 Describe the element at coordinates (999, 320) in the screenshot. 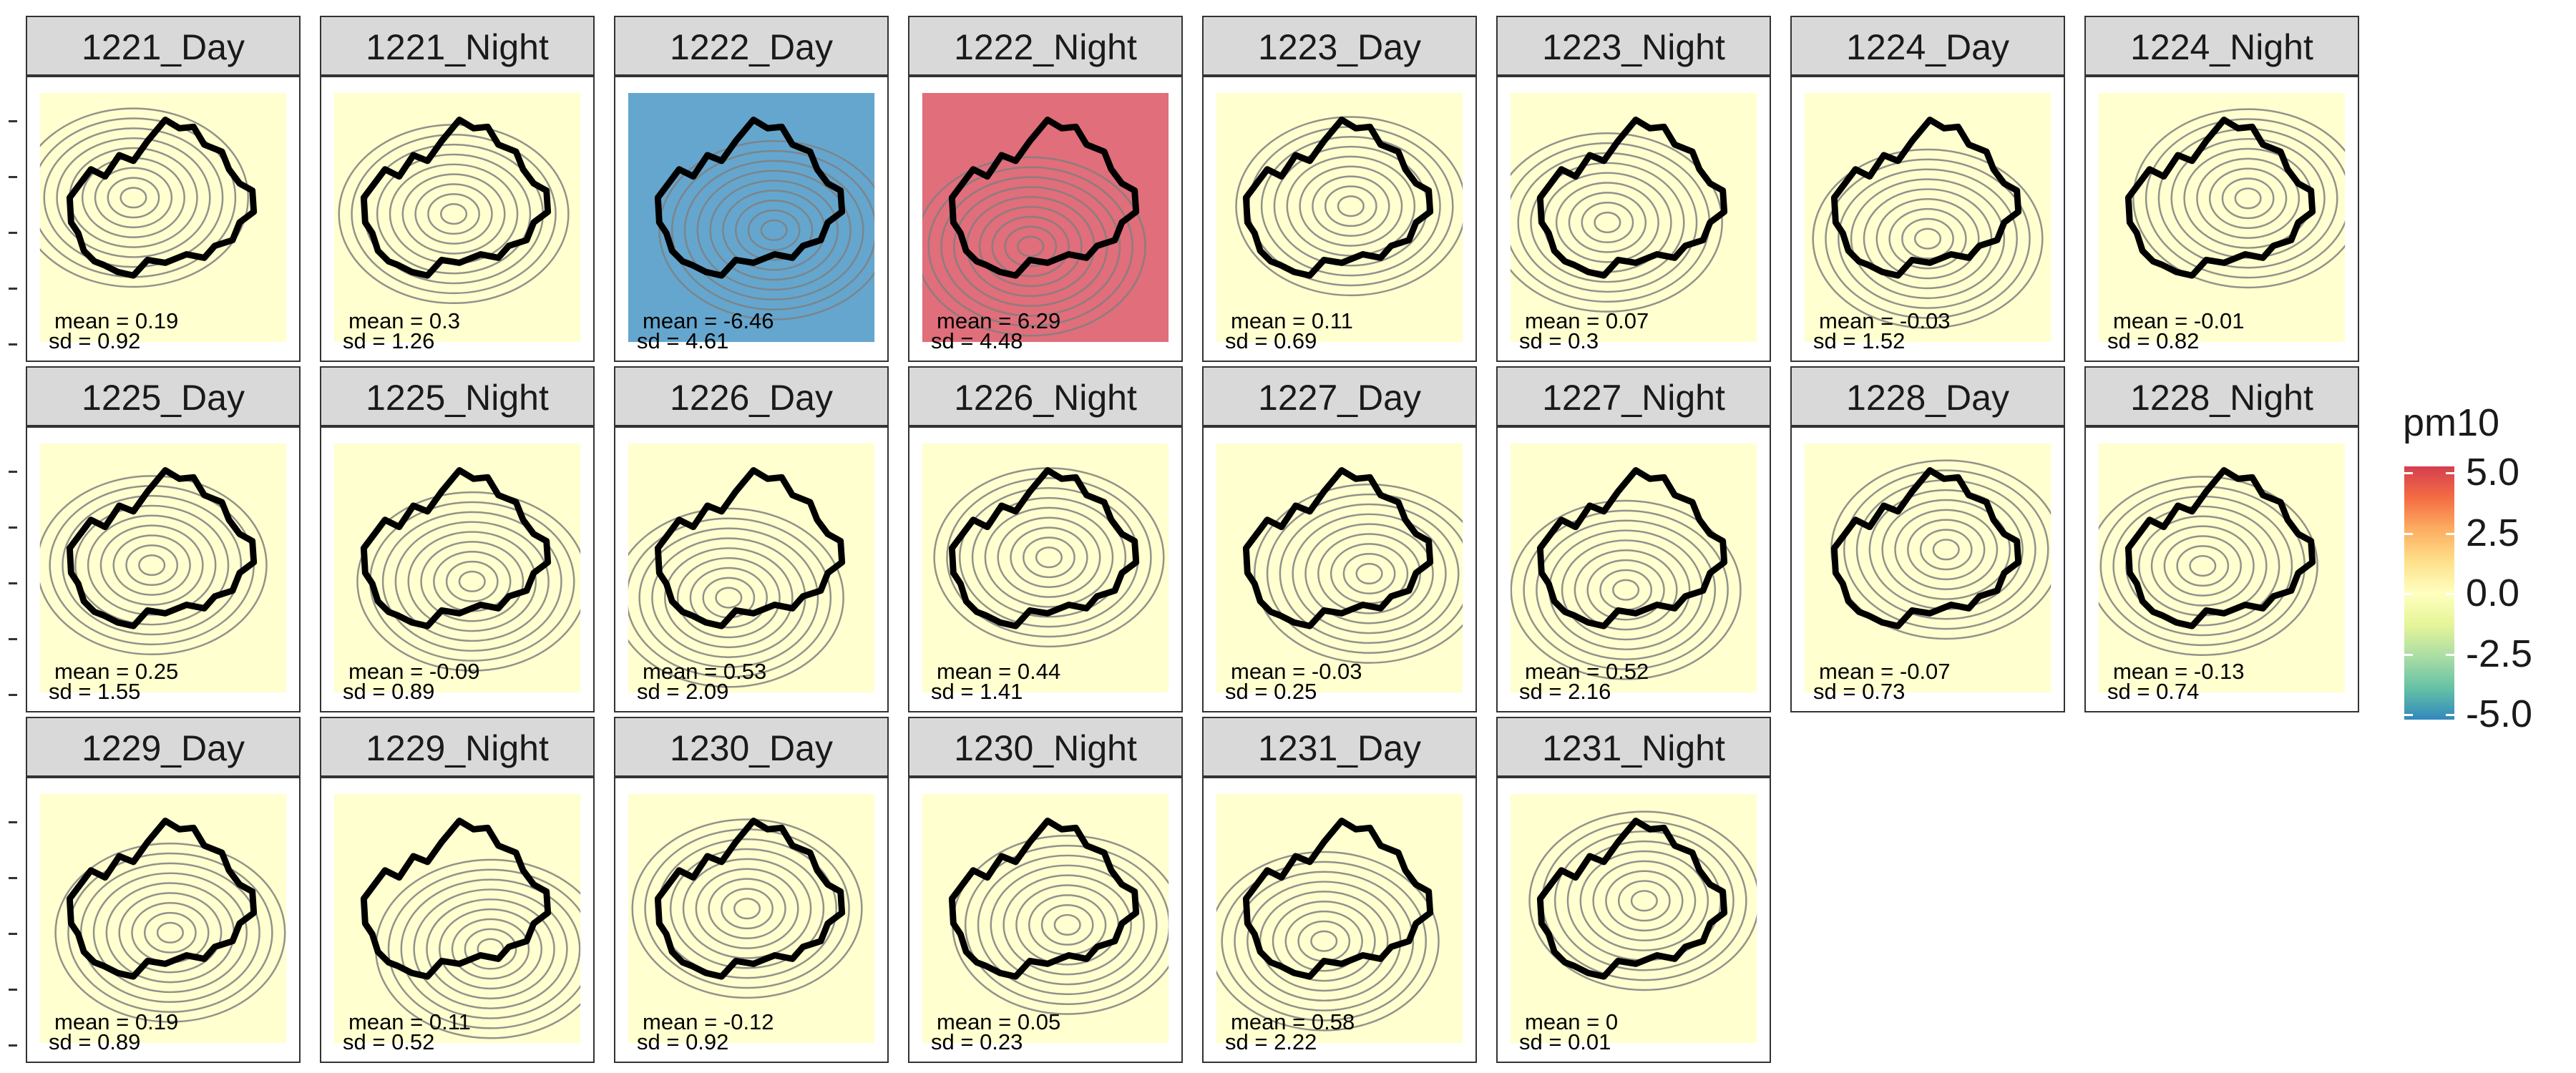

I see `mean-annotation: mean = 6.29` at that location.